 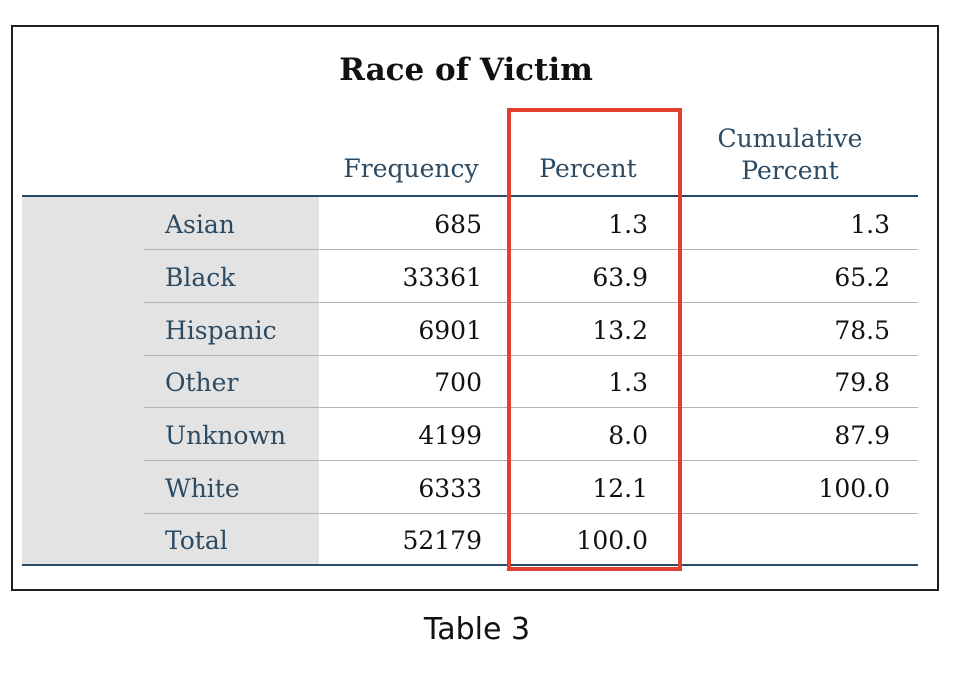 I want to click on cumulative-asian: 1.3, so click(x=870, y=224).